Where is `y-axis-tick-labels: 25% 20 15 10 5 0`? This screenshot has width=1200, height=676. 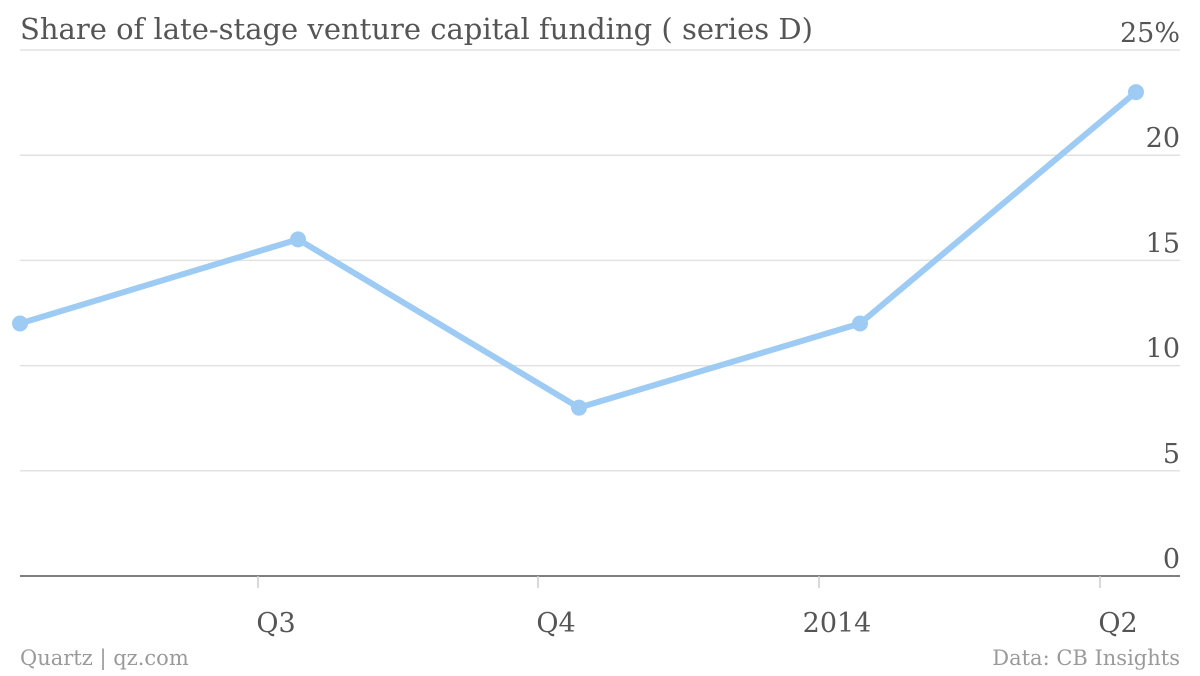 y-axis-tick-labels: 25% 20 15 10 5 0 is located at coordinates (1150, 296).